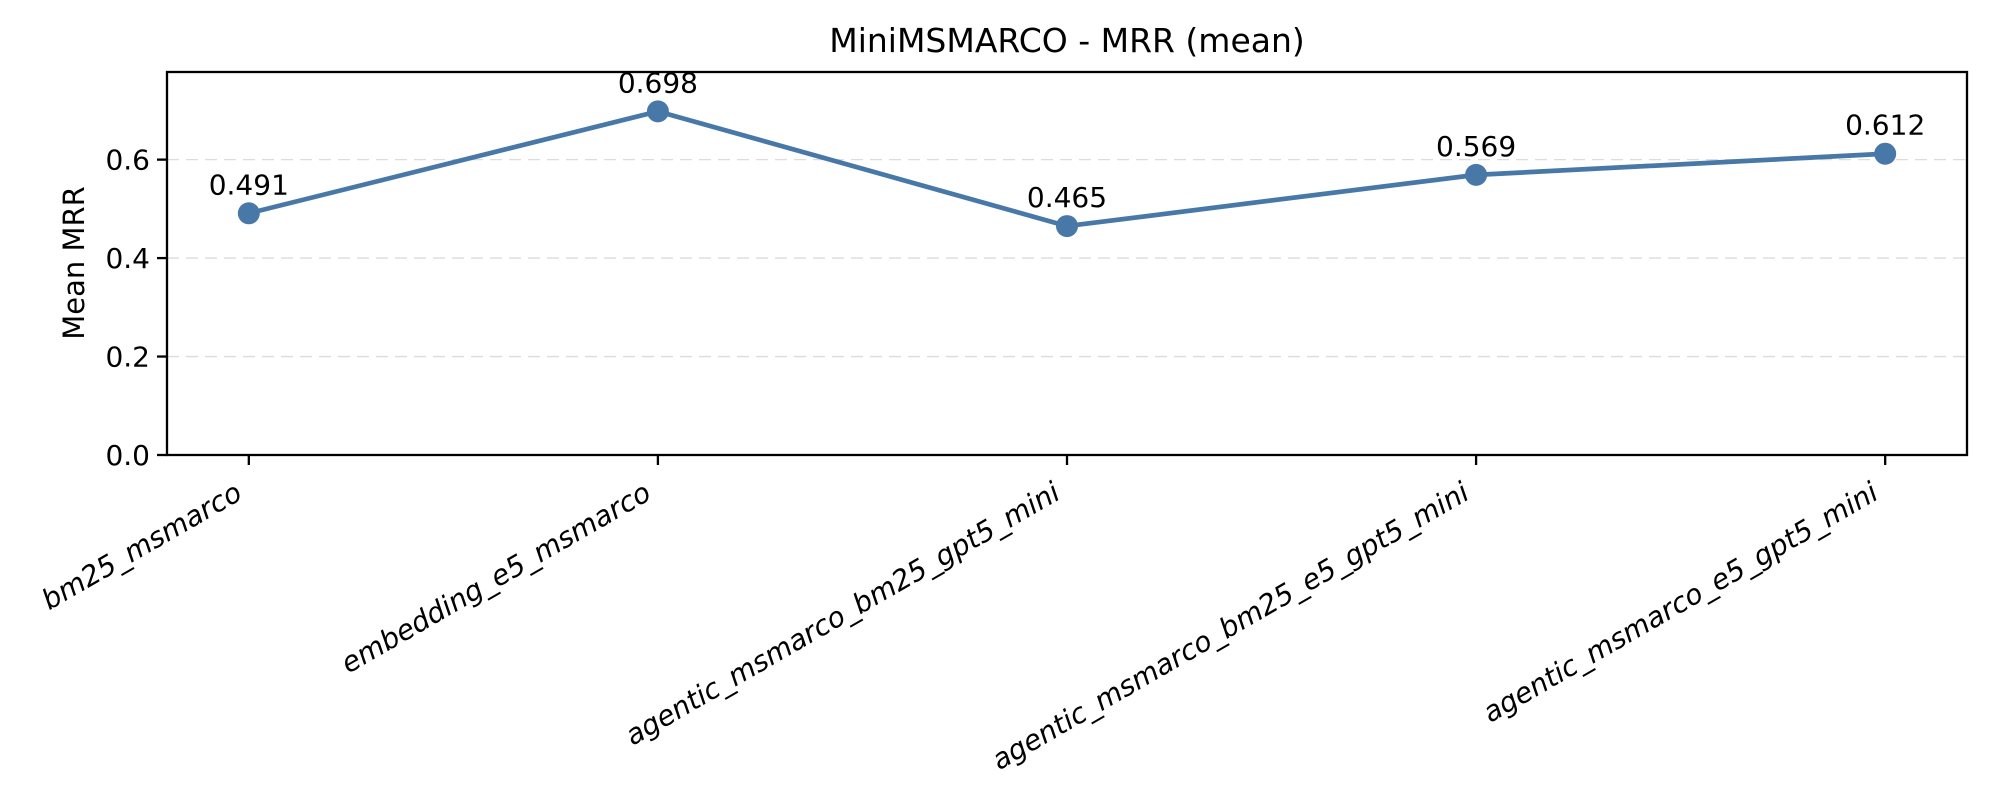  I want to click on chart-title: MiniMSMARCO - MRR (mean), so click(1067, 40).